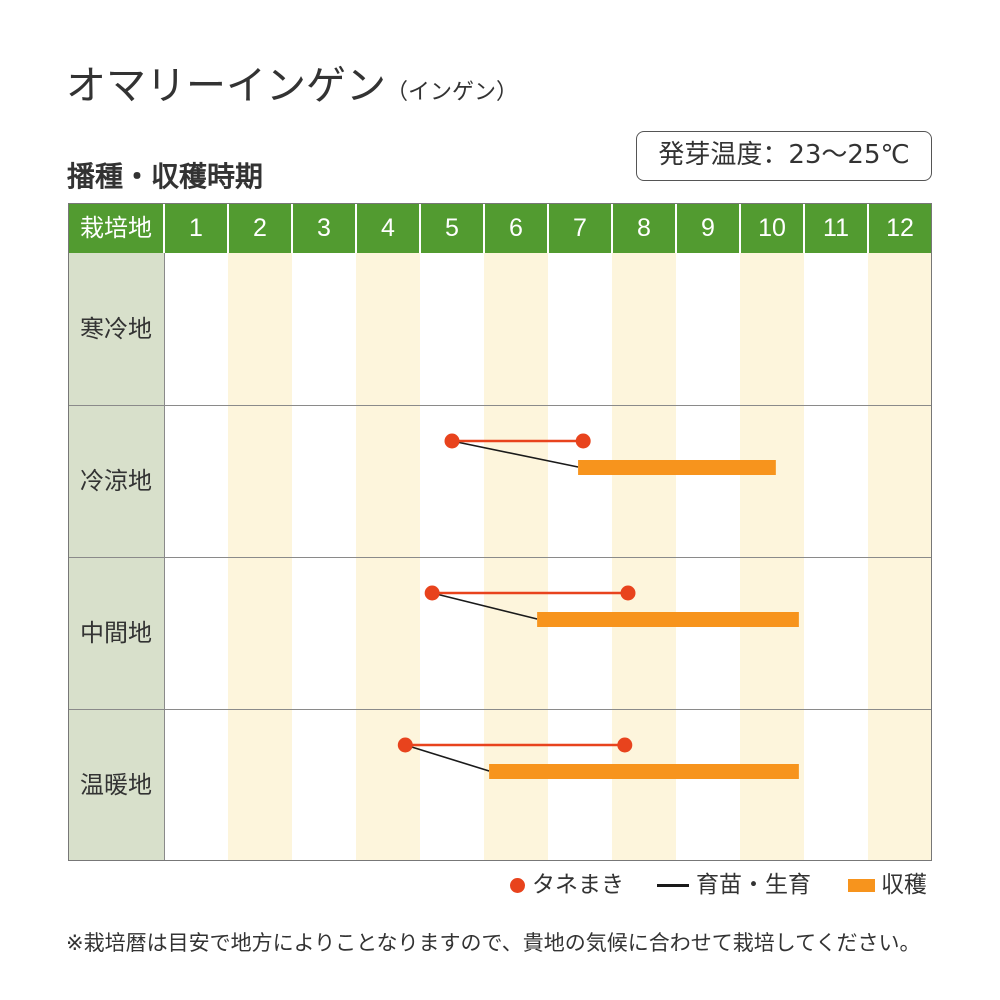  I want to click on month-header-8: 8, so click(644, 228).